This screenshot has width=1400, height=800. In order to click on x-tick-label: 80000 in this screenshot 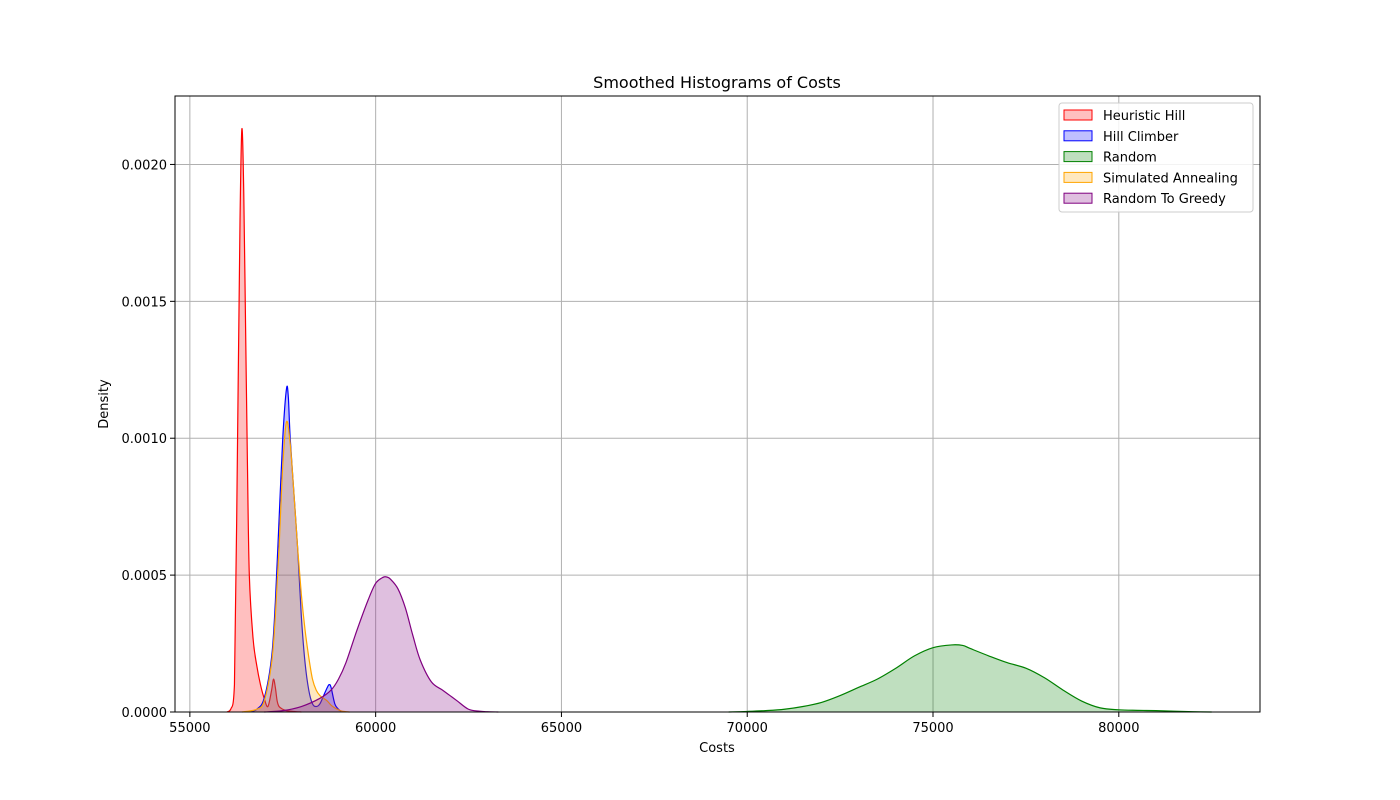, I will do `click(1118, 728)`.